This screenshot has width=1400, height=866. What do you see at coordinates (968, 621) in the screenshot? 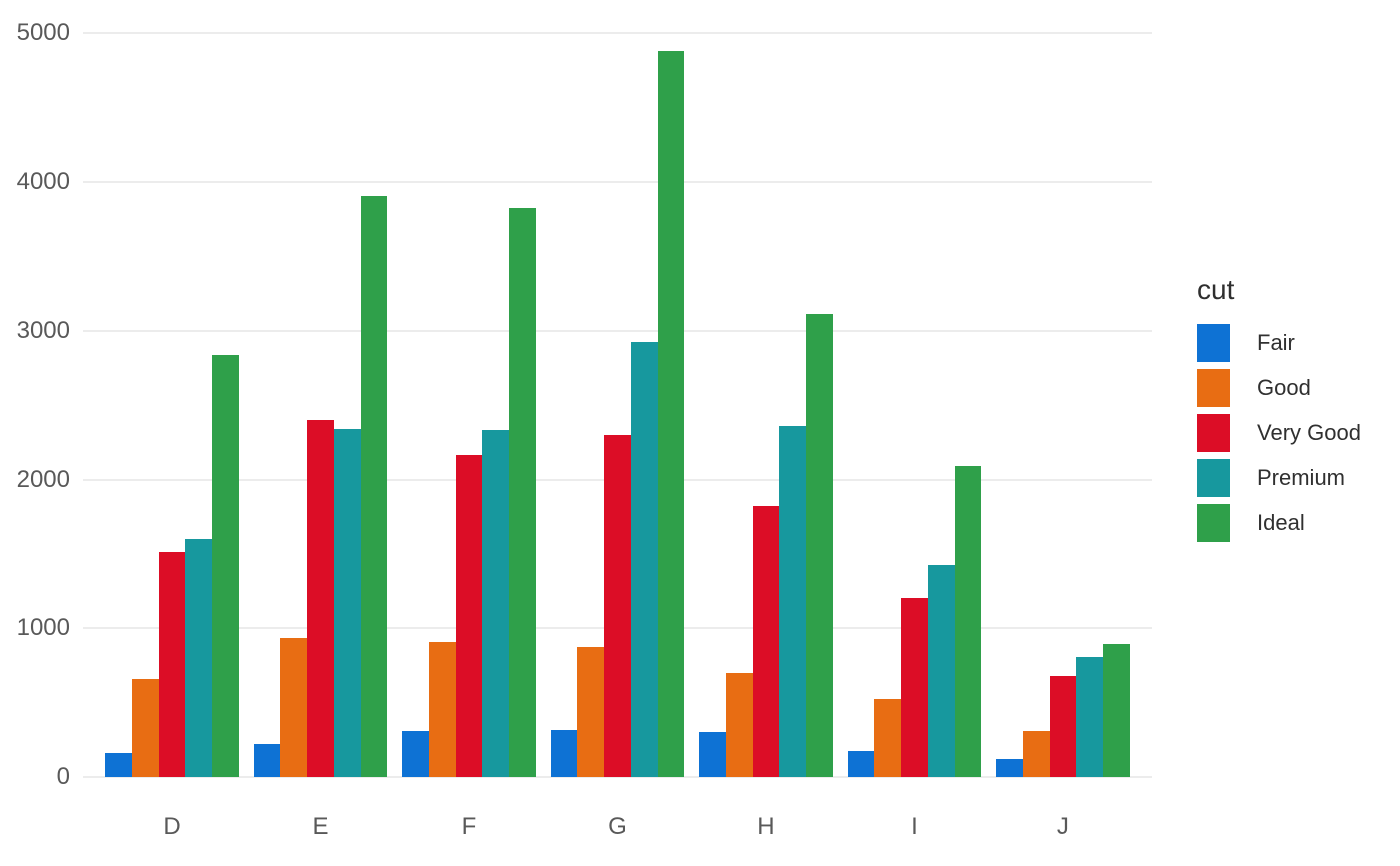
I see `bar-I-ideal` at bounding box center [968, 621].